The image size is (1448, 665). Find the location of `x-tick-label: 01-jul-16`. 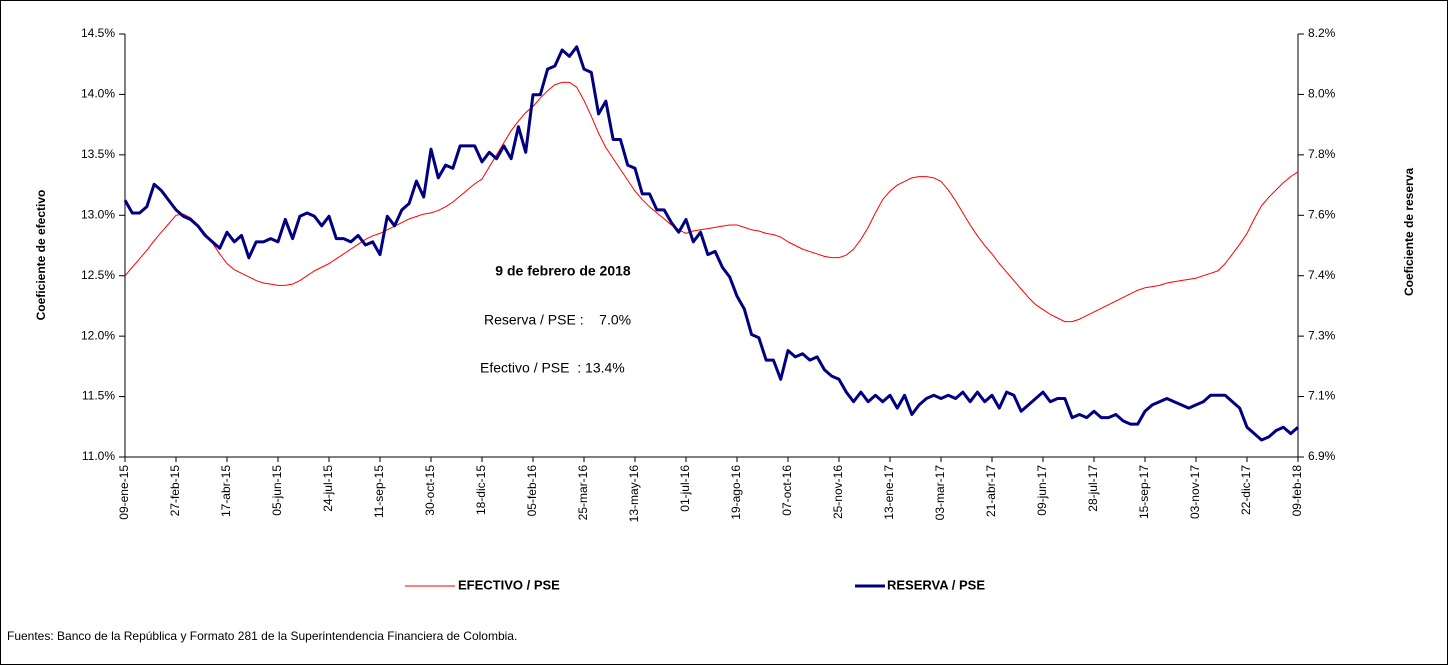

x-tick-label: 01-jul-16 is located at coordinates (685, 488).